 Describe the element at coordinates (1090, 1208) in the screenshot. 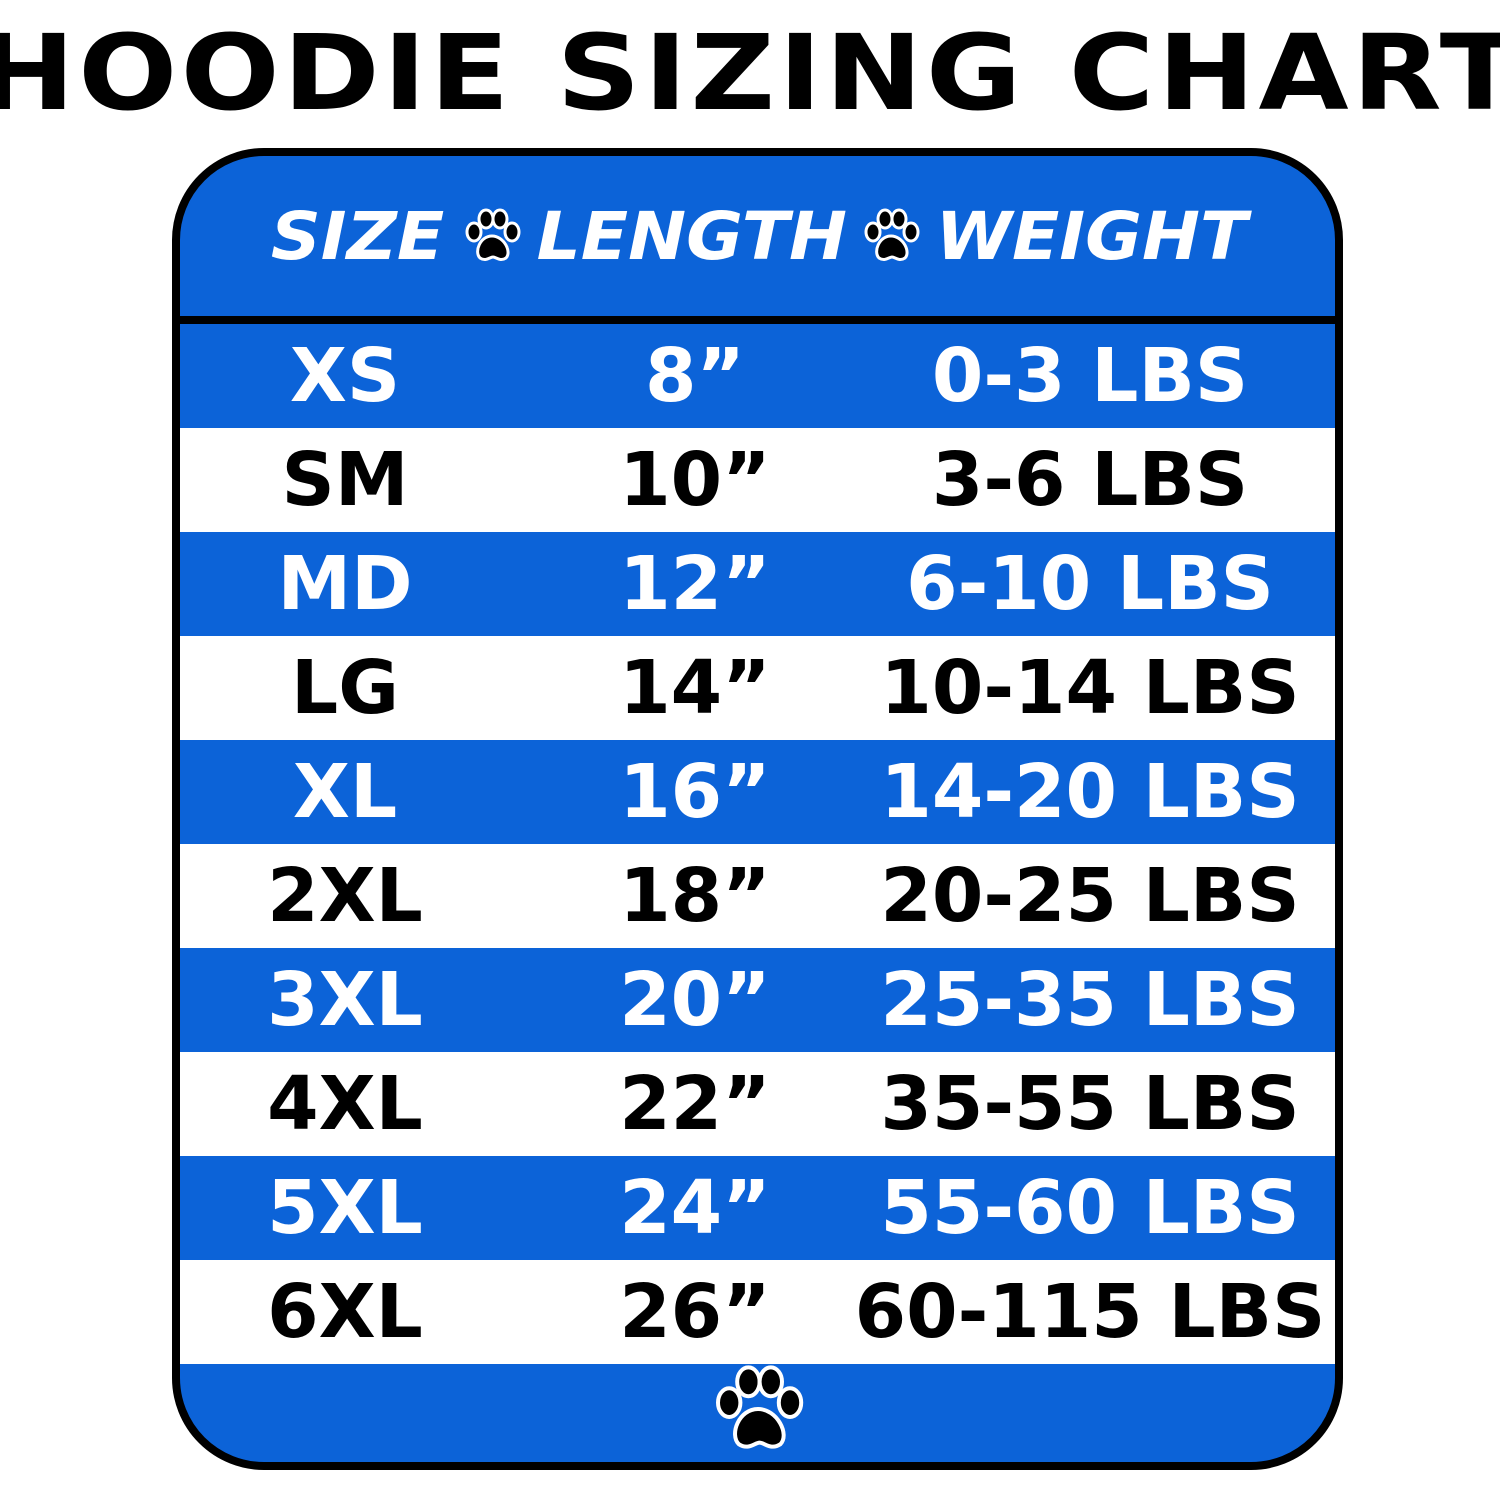

I see `weight-cell: 55-60 LBS` at that location.